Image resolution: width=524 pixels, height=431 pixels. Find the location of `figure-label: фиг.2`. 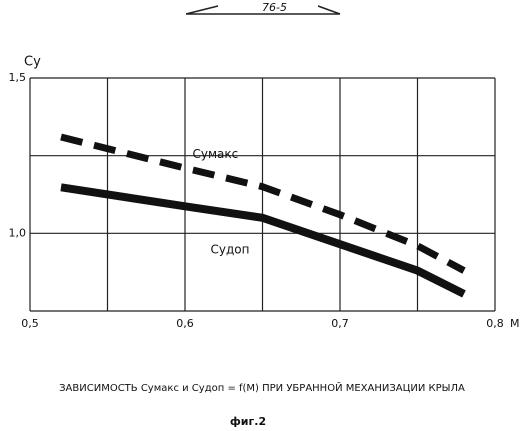

figure-label: фиг.2 is located at coordinates (248, 421).